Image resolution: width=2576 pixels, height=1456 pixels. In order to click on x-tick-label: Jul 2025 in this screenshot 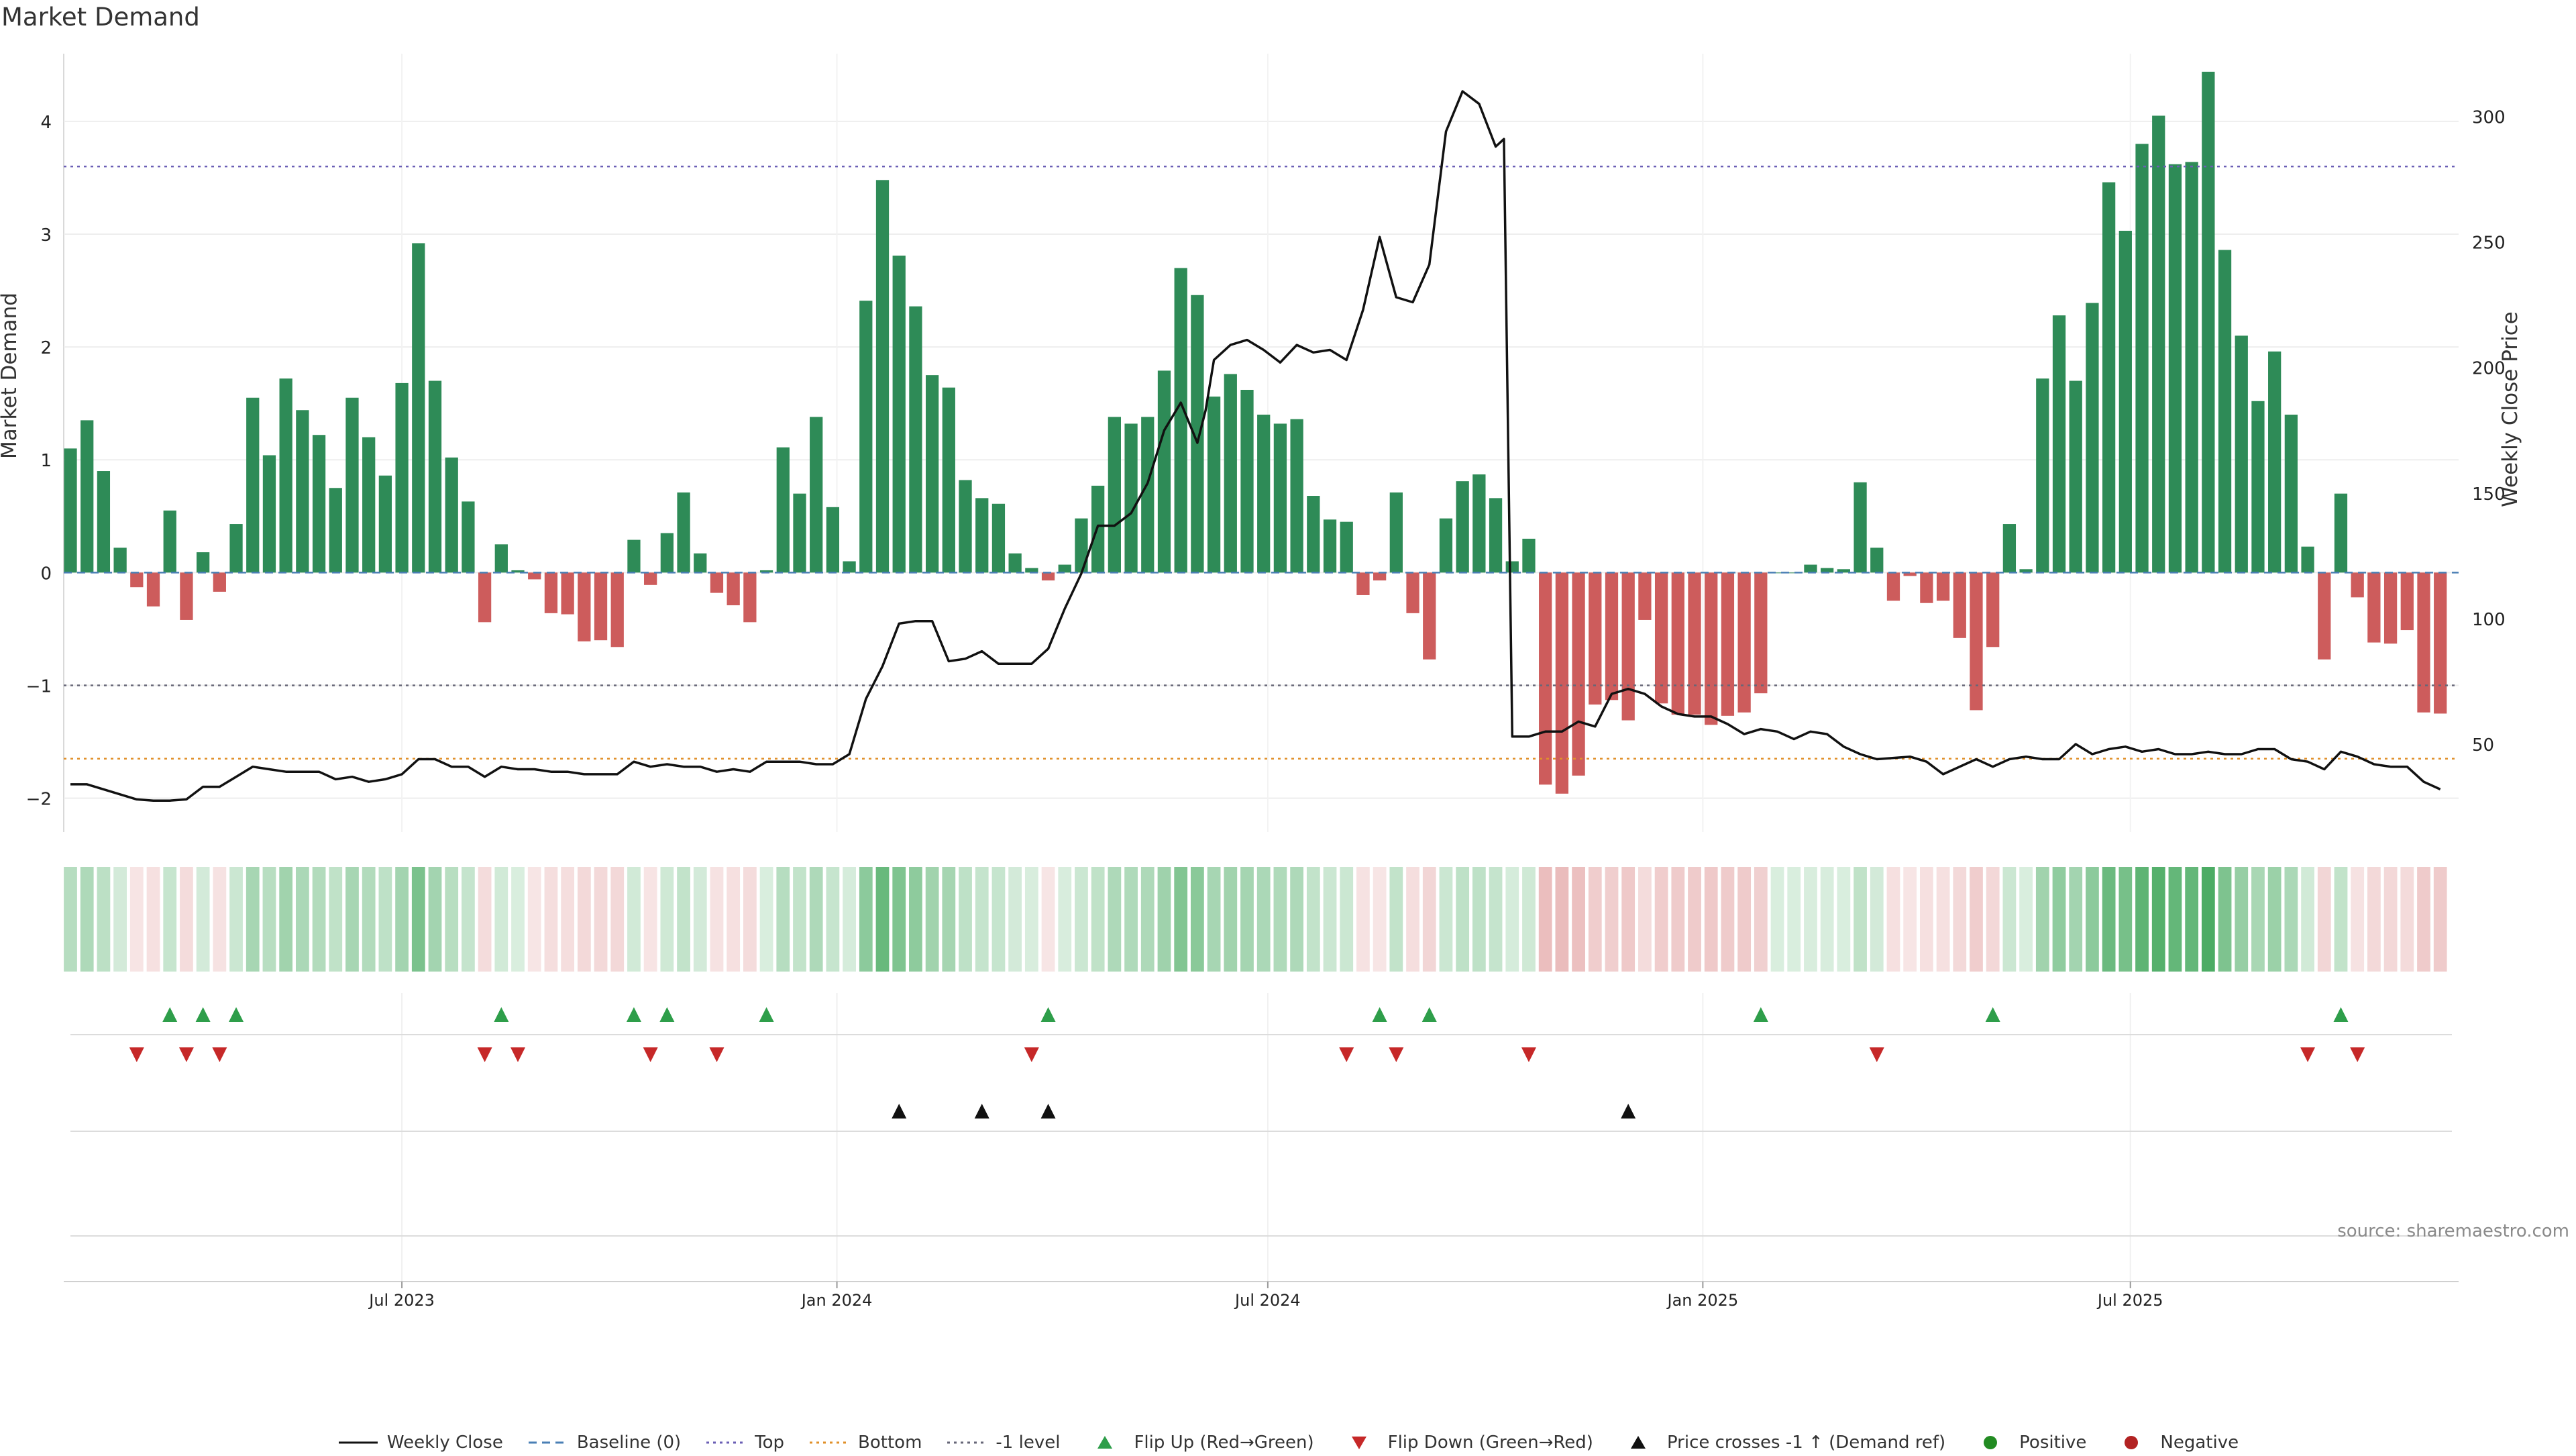, I will do `click(2129, 1301)`.